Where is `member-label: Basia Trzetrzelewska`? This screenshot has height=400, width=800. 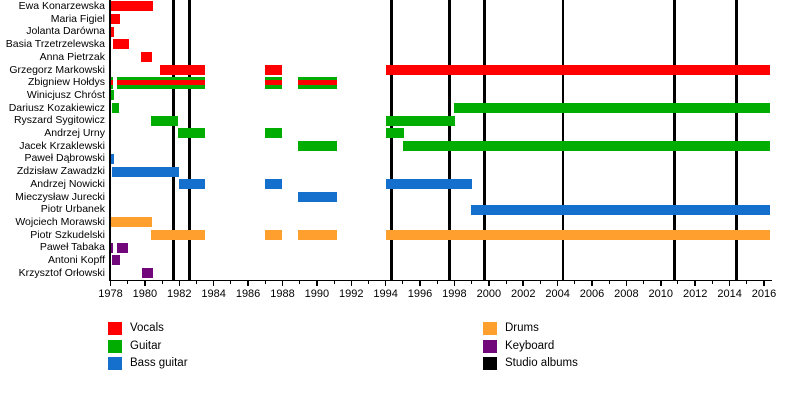
member-label: Basia Trzetrzelewska is located at coordinates (55, 44).